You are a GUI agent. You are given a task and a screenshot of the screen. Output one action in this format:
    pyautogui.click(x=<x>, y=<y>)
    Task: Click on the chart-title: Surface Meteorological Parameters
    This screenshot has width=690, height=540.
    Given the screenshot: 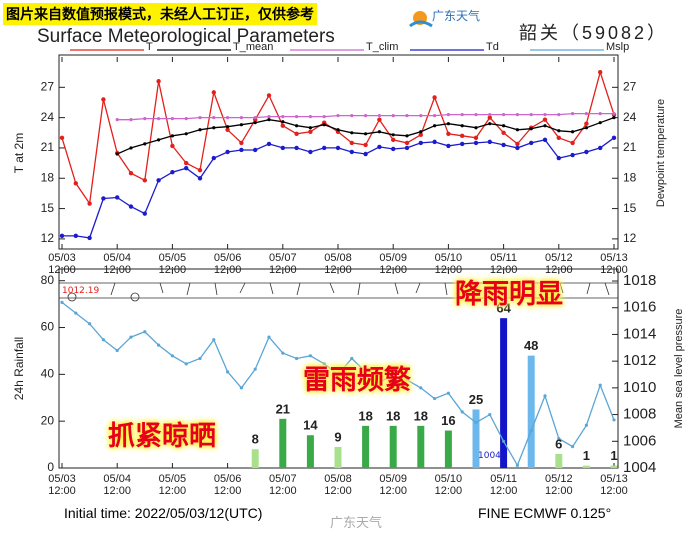 What is the action you would take?
    pyautogui.click(x=186, y=36)
    